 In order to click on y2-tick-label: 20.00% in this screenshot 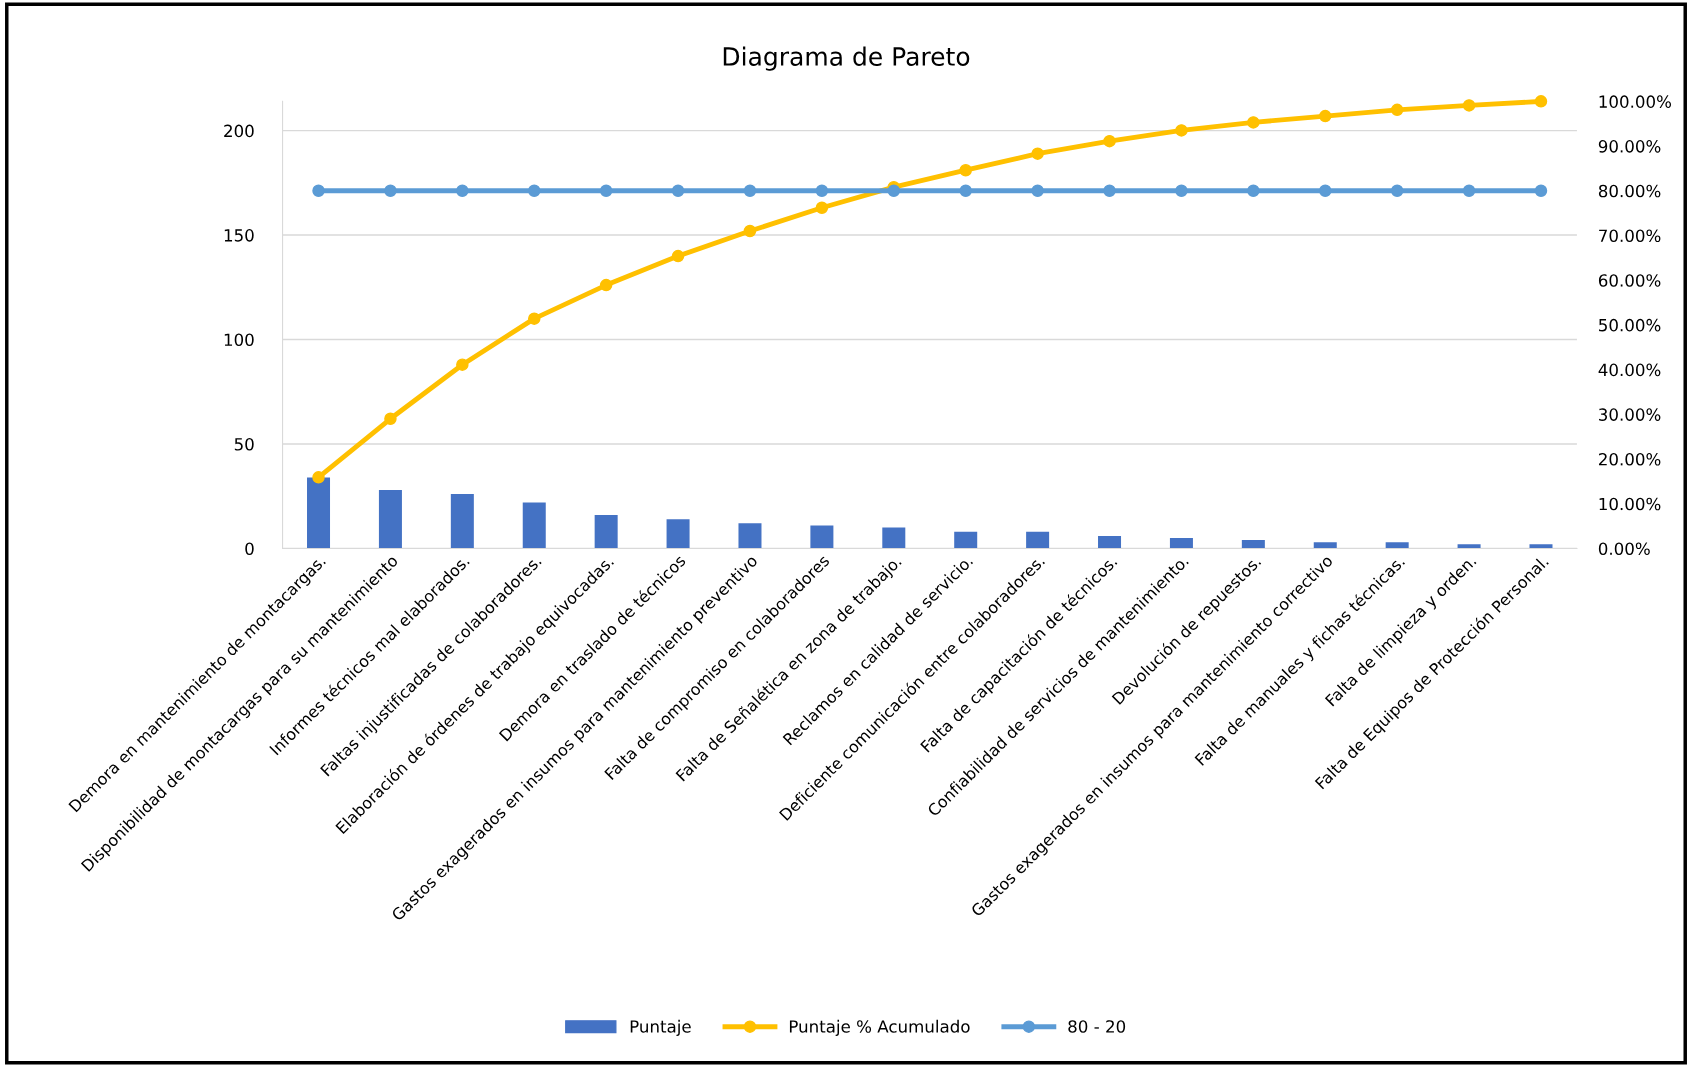, I will do `click(1630, 459)`.